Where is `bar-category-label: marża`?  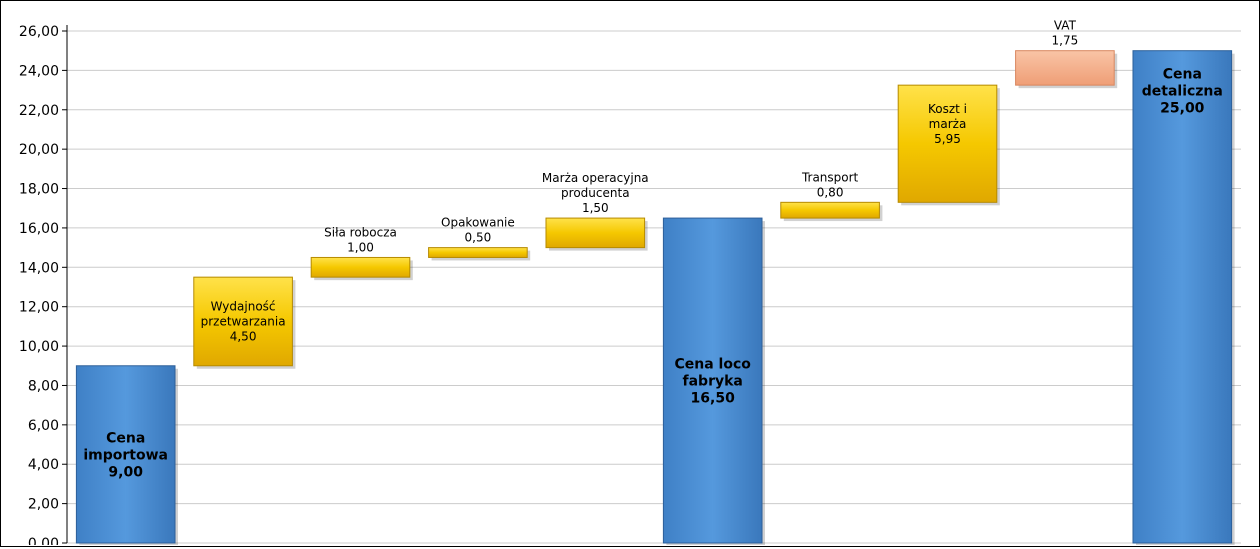 bar-category-label: marża is located at coordinates (948, 124).